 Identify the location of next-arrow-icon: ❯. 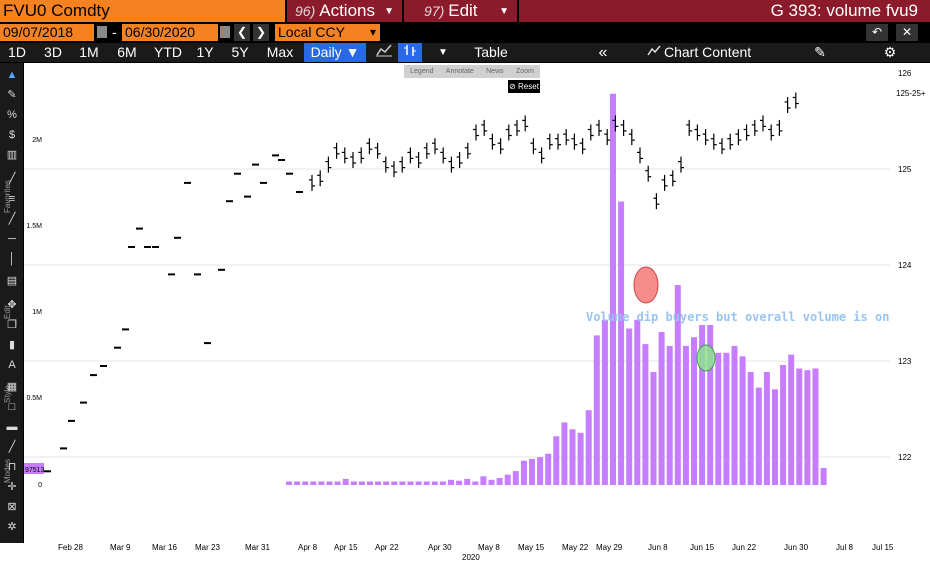
(261, 32).